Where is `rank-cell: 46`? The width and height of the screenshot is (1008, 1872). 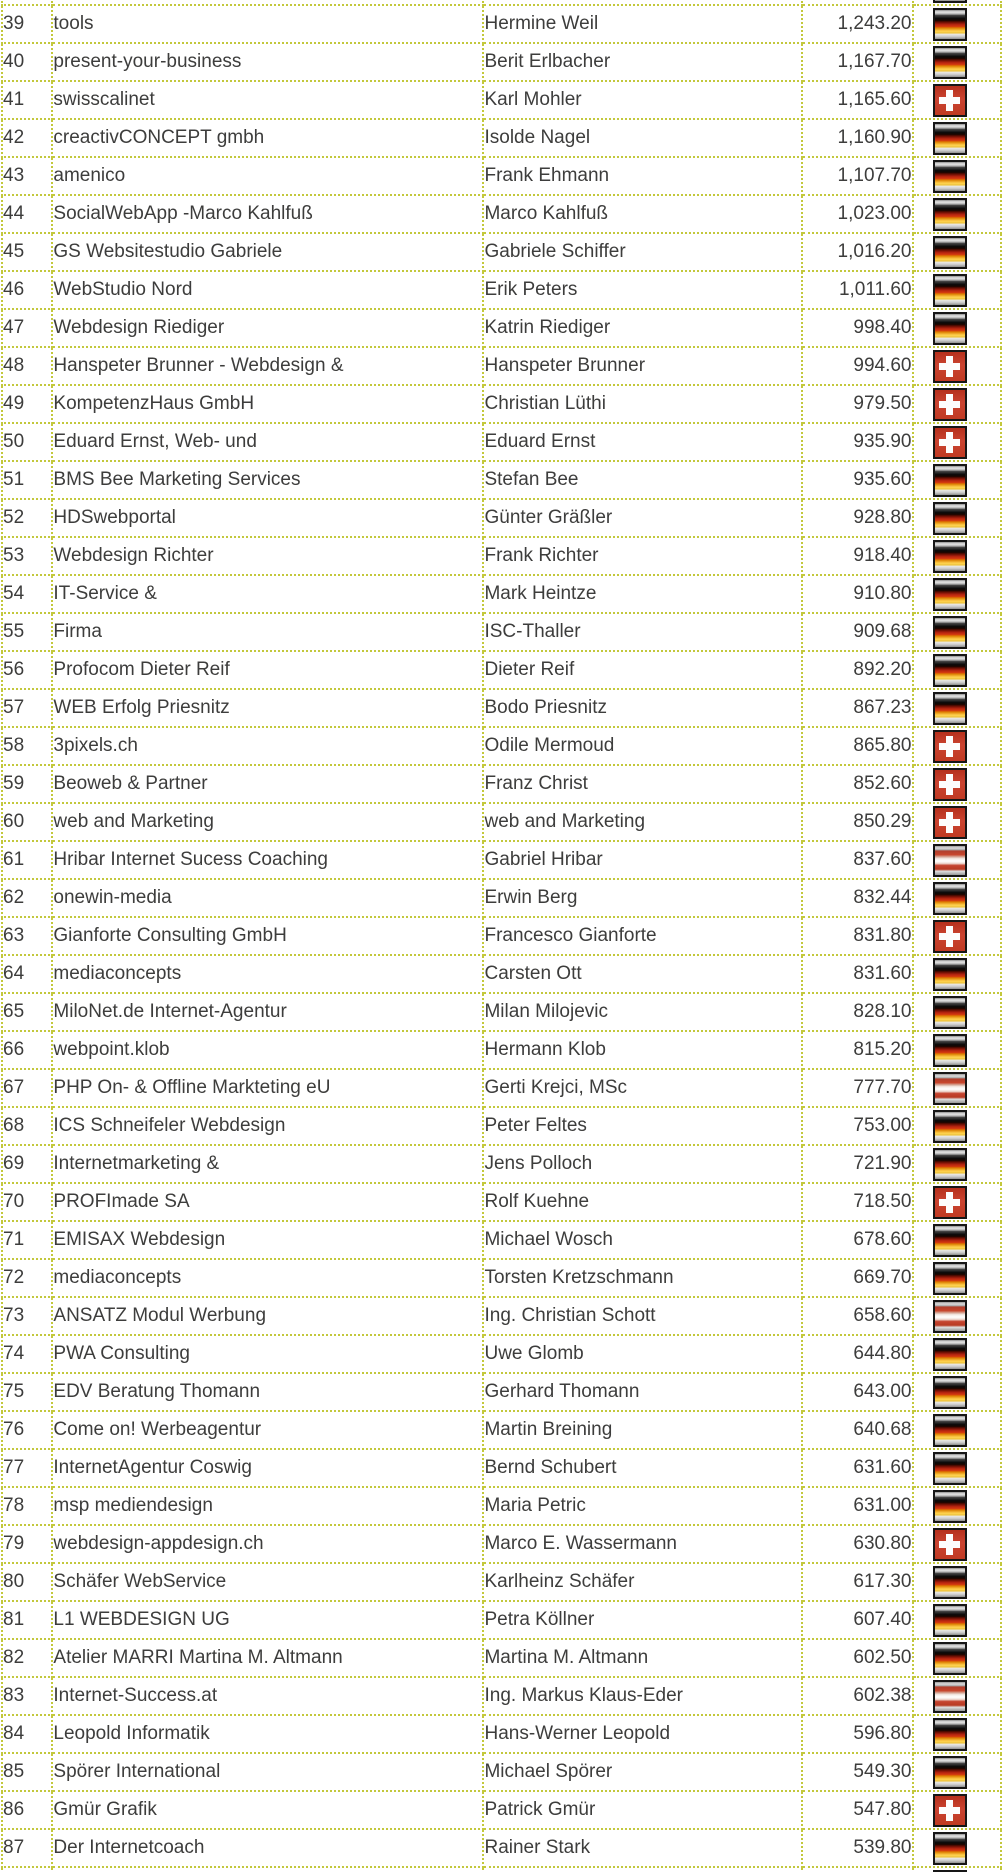
rank-cell: 46 is located at coordinates (27, 290).